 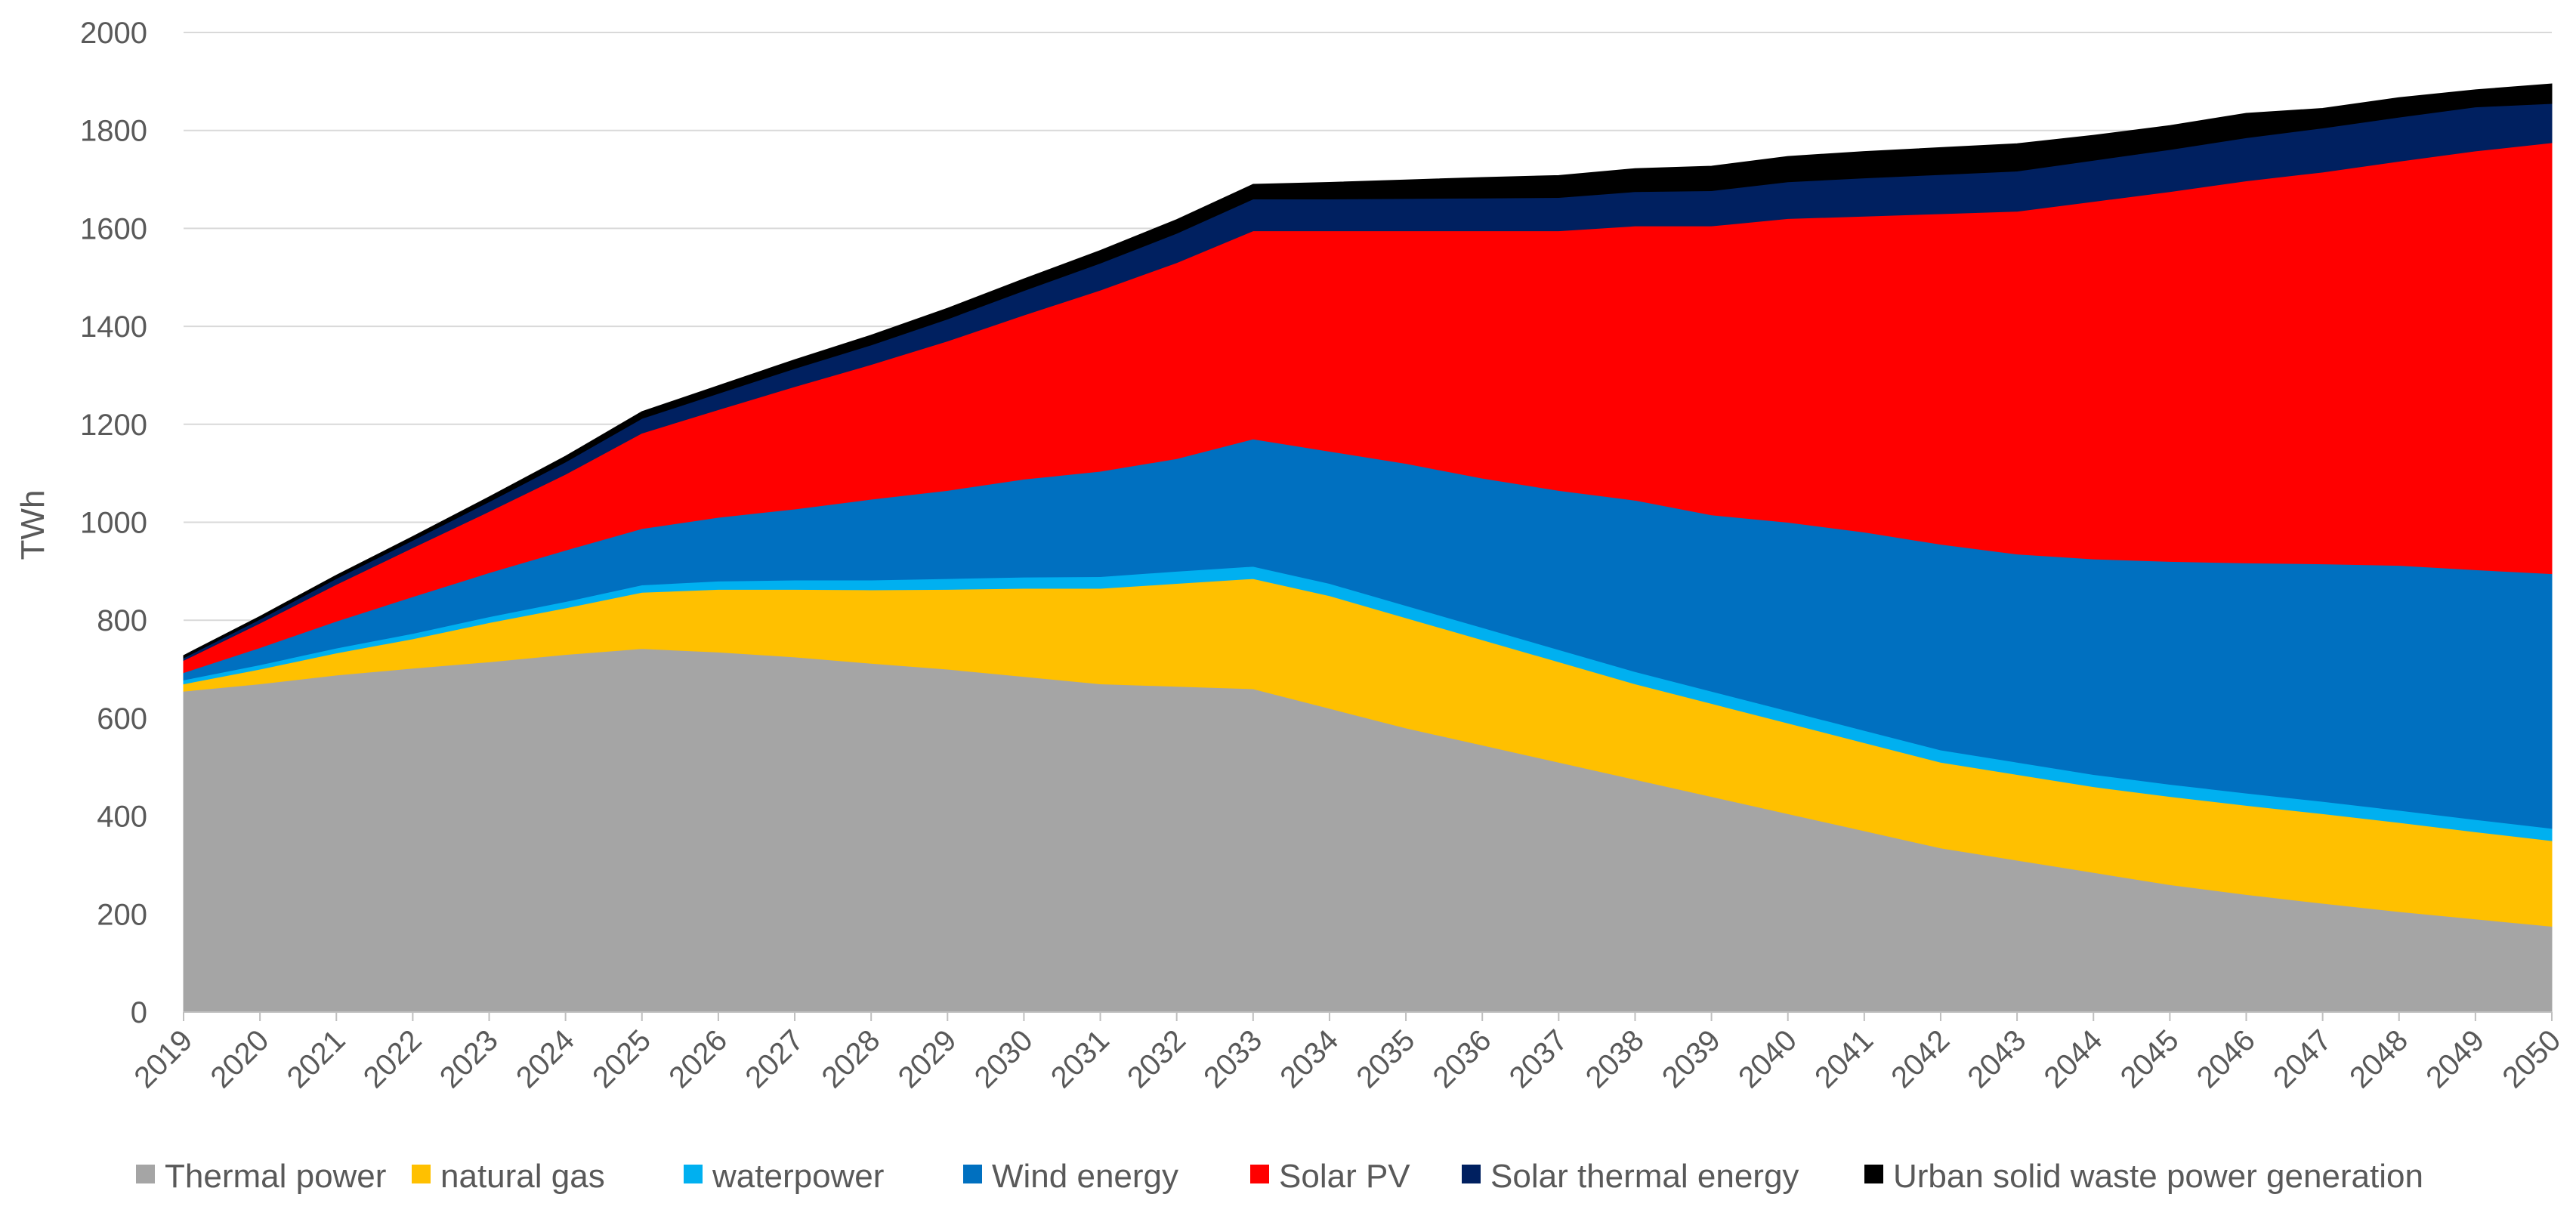 I want to click on x-tick-label: 2050, so click(x=2531, y=1058).